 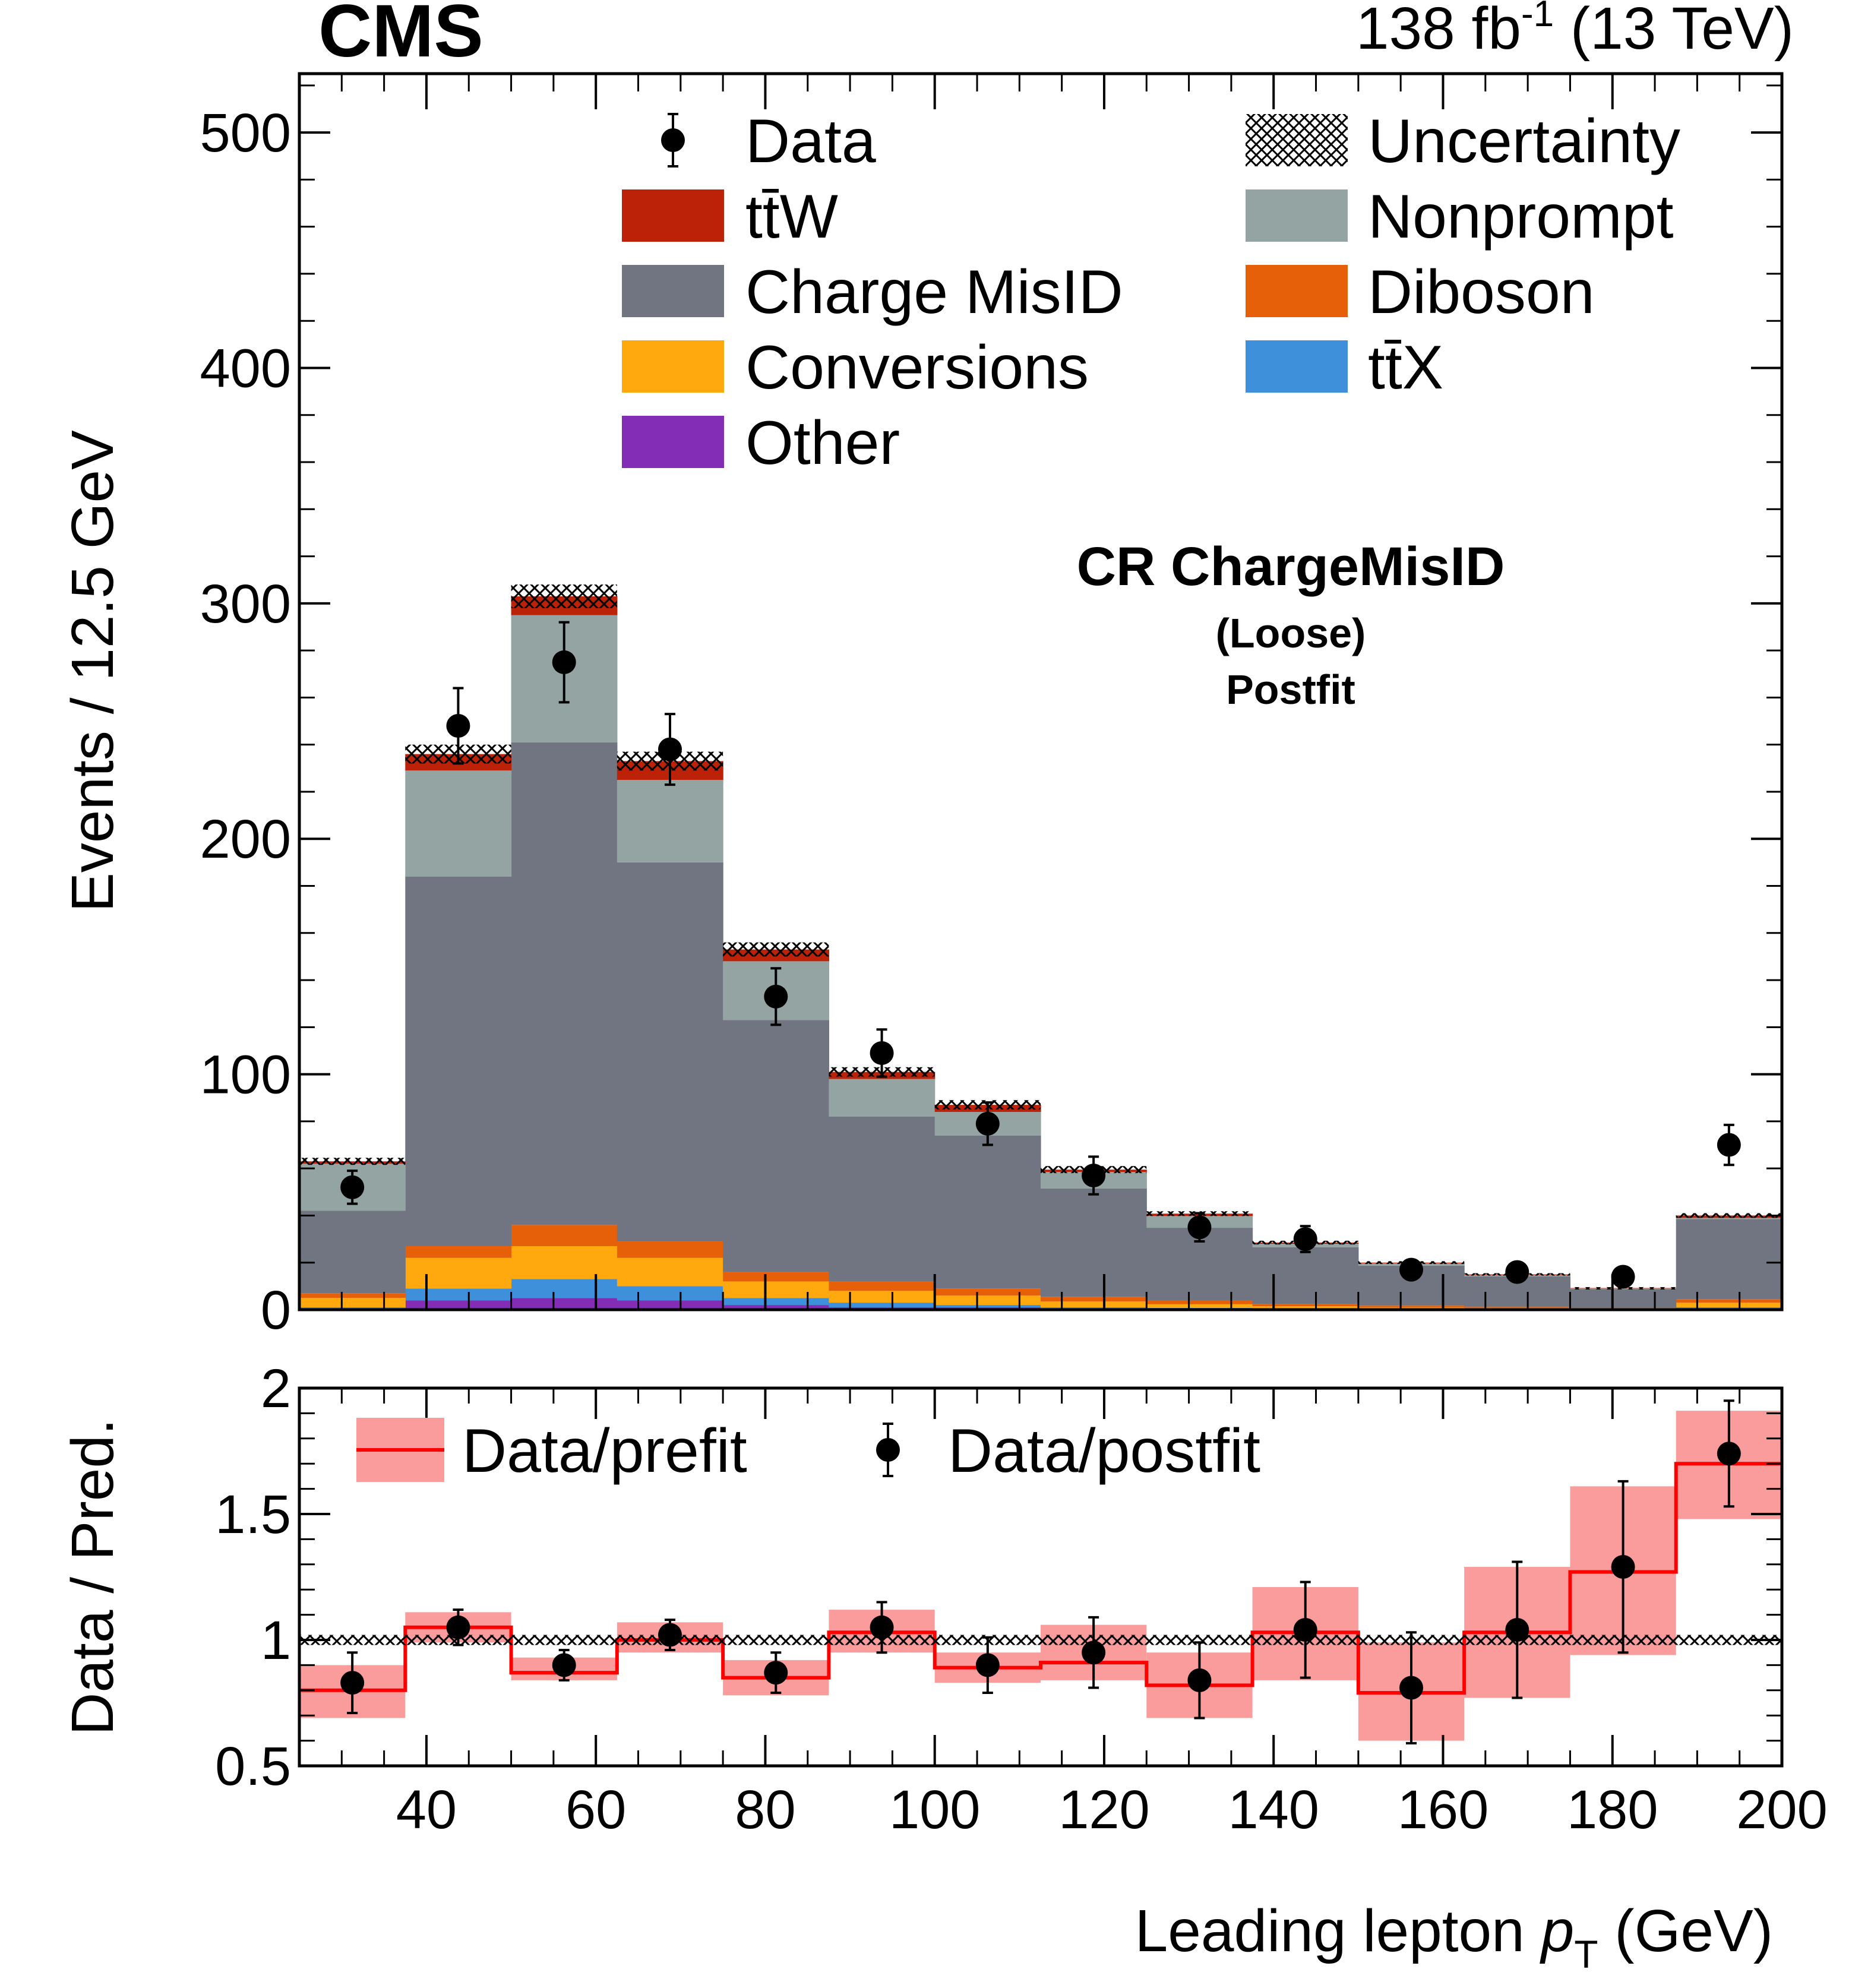 I want to click on legend-swatch-diboson, so click(x=1297, y=291).